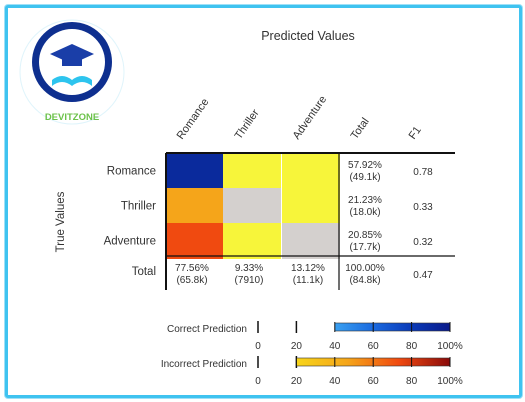 This screenshot has height=402, width=525. I want to click on row-total-count: (18.0k), so click(364, 212).